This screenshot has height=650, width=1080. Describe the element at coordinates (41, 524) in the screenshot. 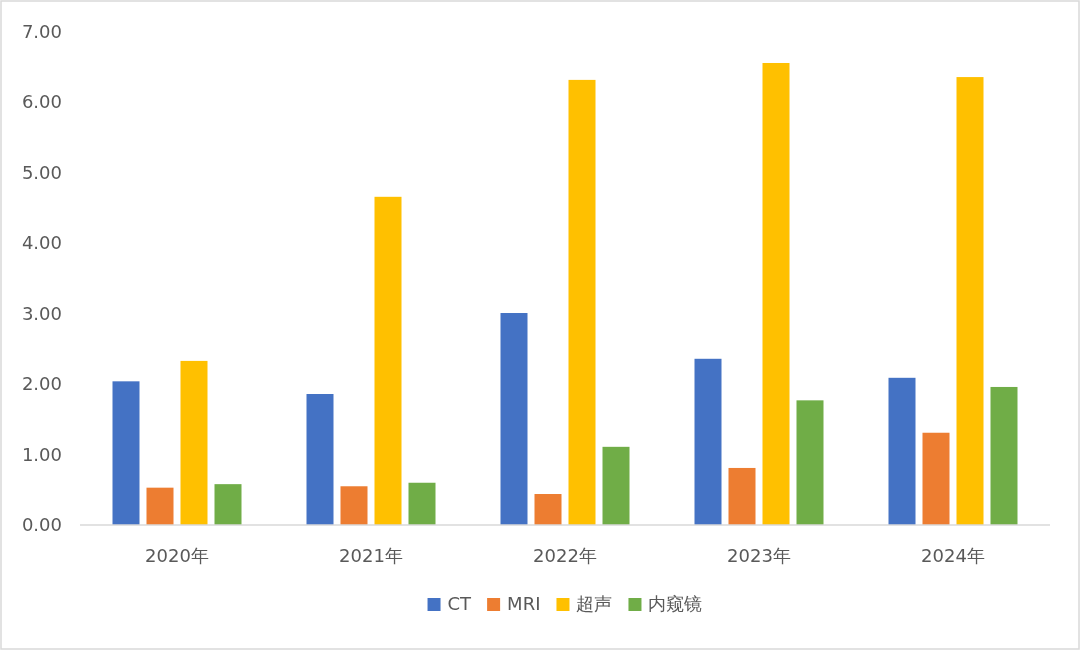

I see `y-tick-label: 0.00` at that location.